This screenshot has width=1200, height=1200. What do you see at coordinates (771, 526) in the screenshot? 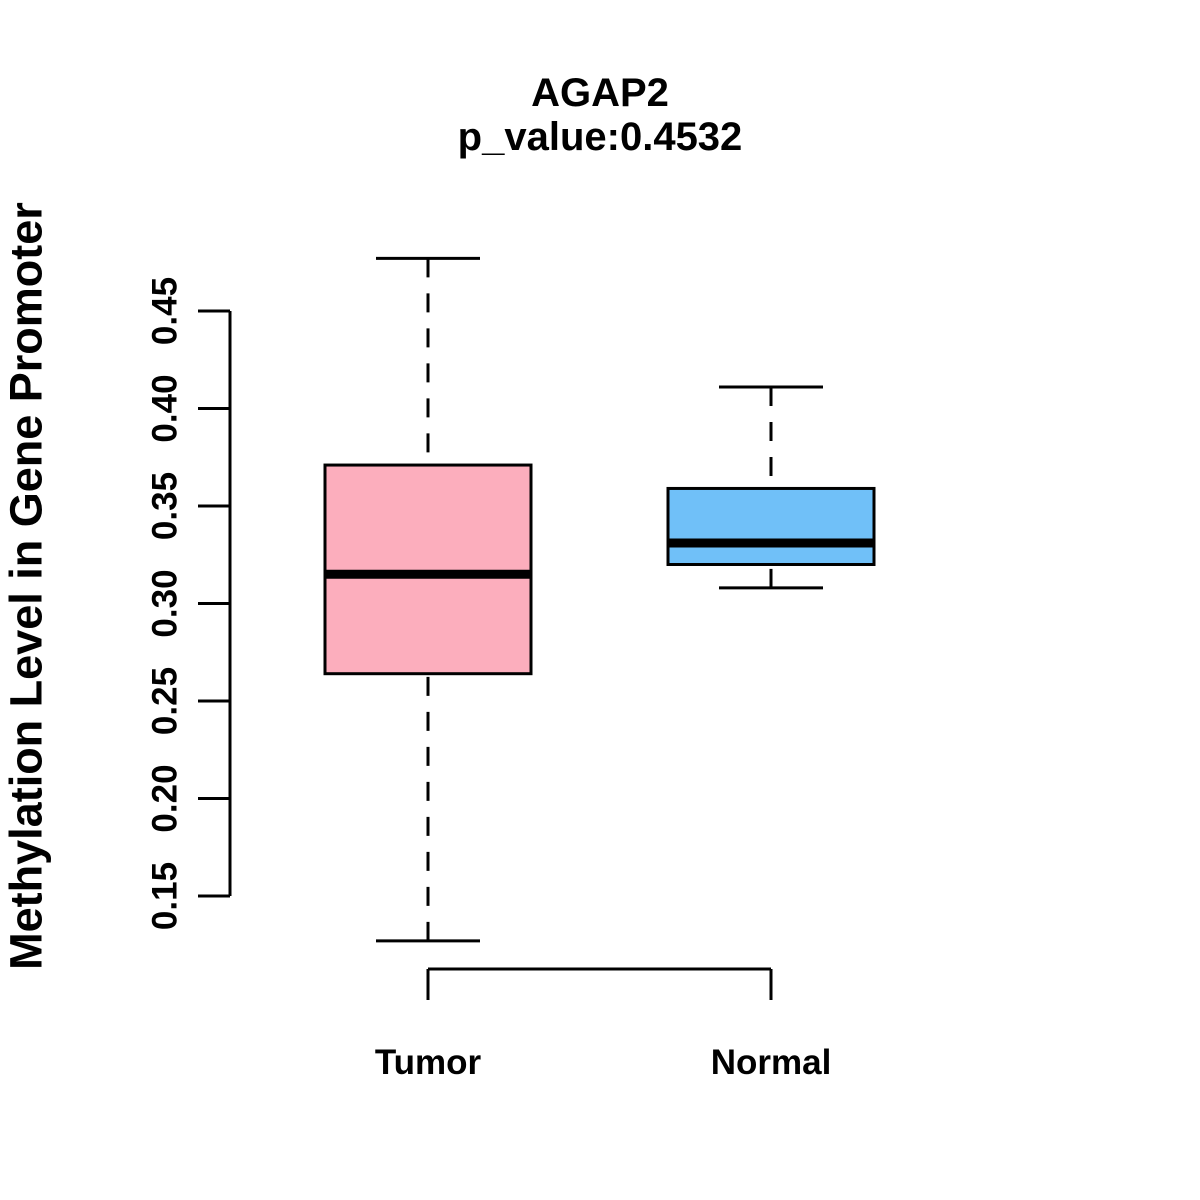
I see `box-normal` at bounding box center [771, 526].